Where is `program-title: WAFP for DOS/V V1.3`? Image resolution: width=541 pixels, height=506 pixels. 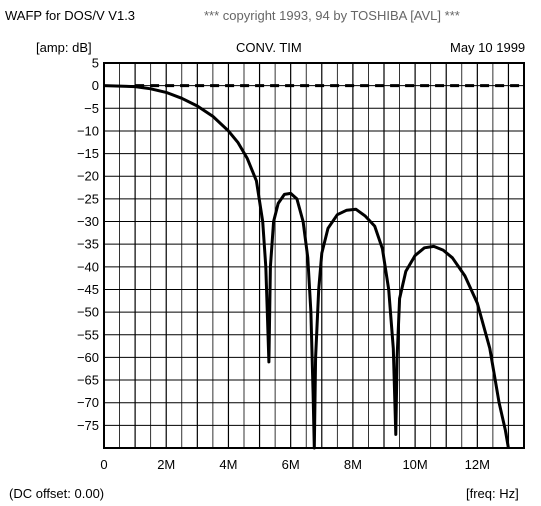 program-title: WAFP for DOS/V V1.3 is located at coordinates (70, 15).